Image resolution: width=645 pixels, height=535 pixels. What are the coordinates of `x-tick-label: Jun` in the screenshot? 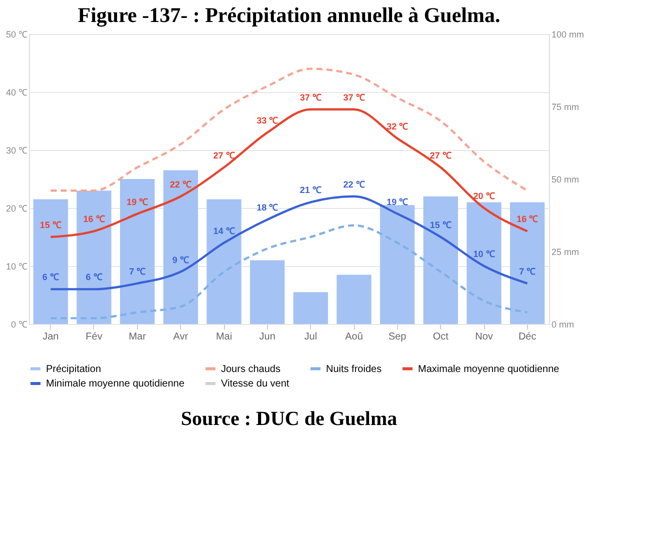 It's located at (267, 337).